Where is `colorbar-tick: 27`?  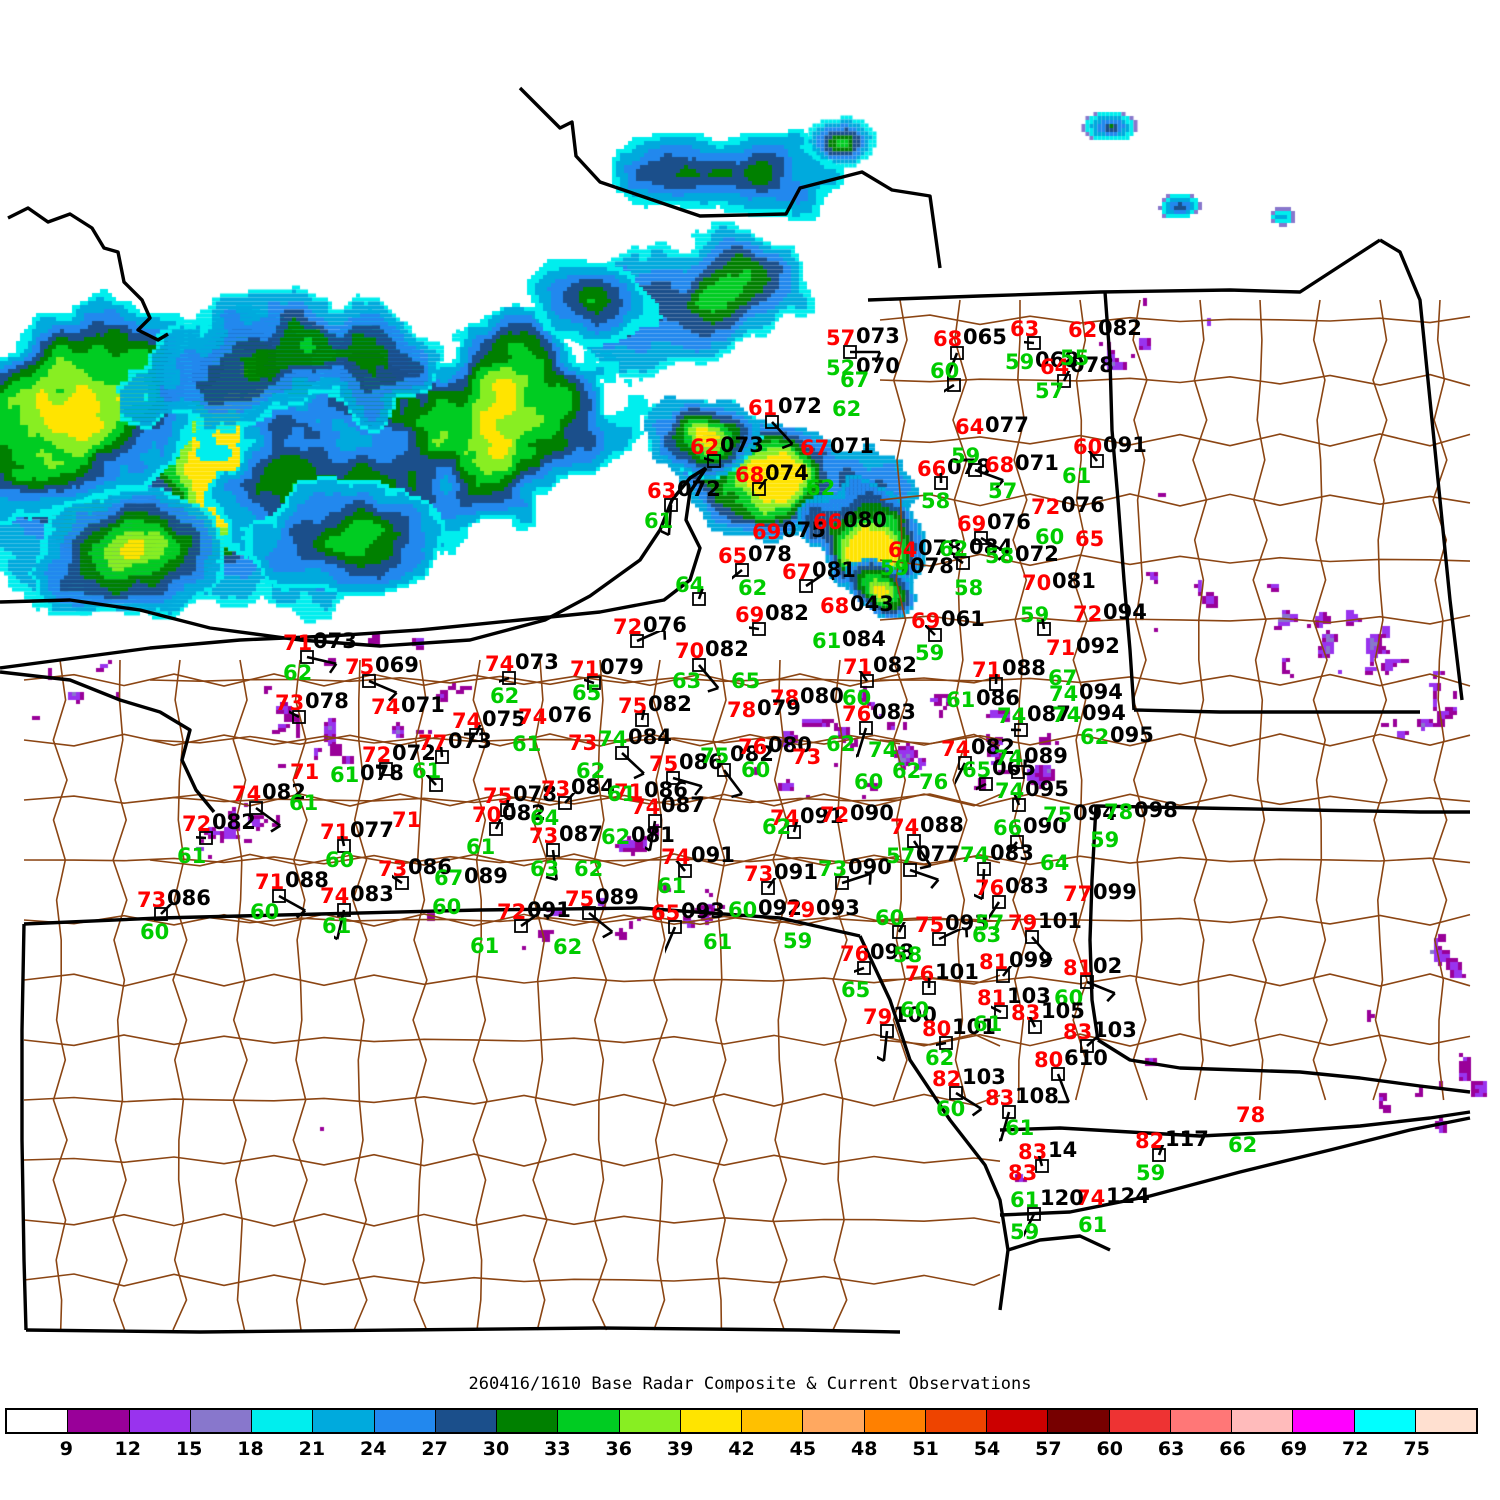
colorbar-tick: 27 is located at coordinates (434, 1449).